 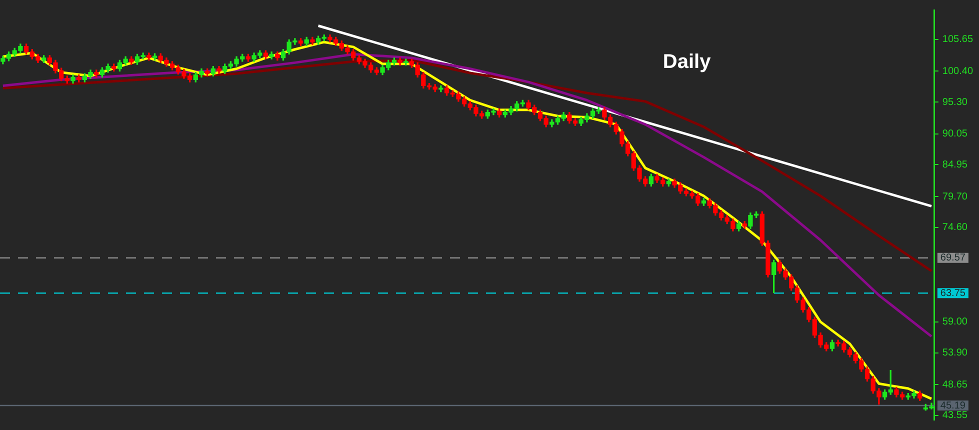 I want to click on y-tick-label: 90.05, so click(x=955, y=134).